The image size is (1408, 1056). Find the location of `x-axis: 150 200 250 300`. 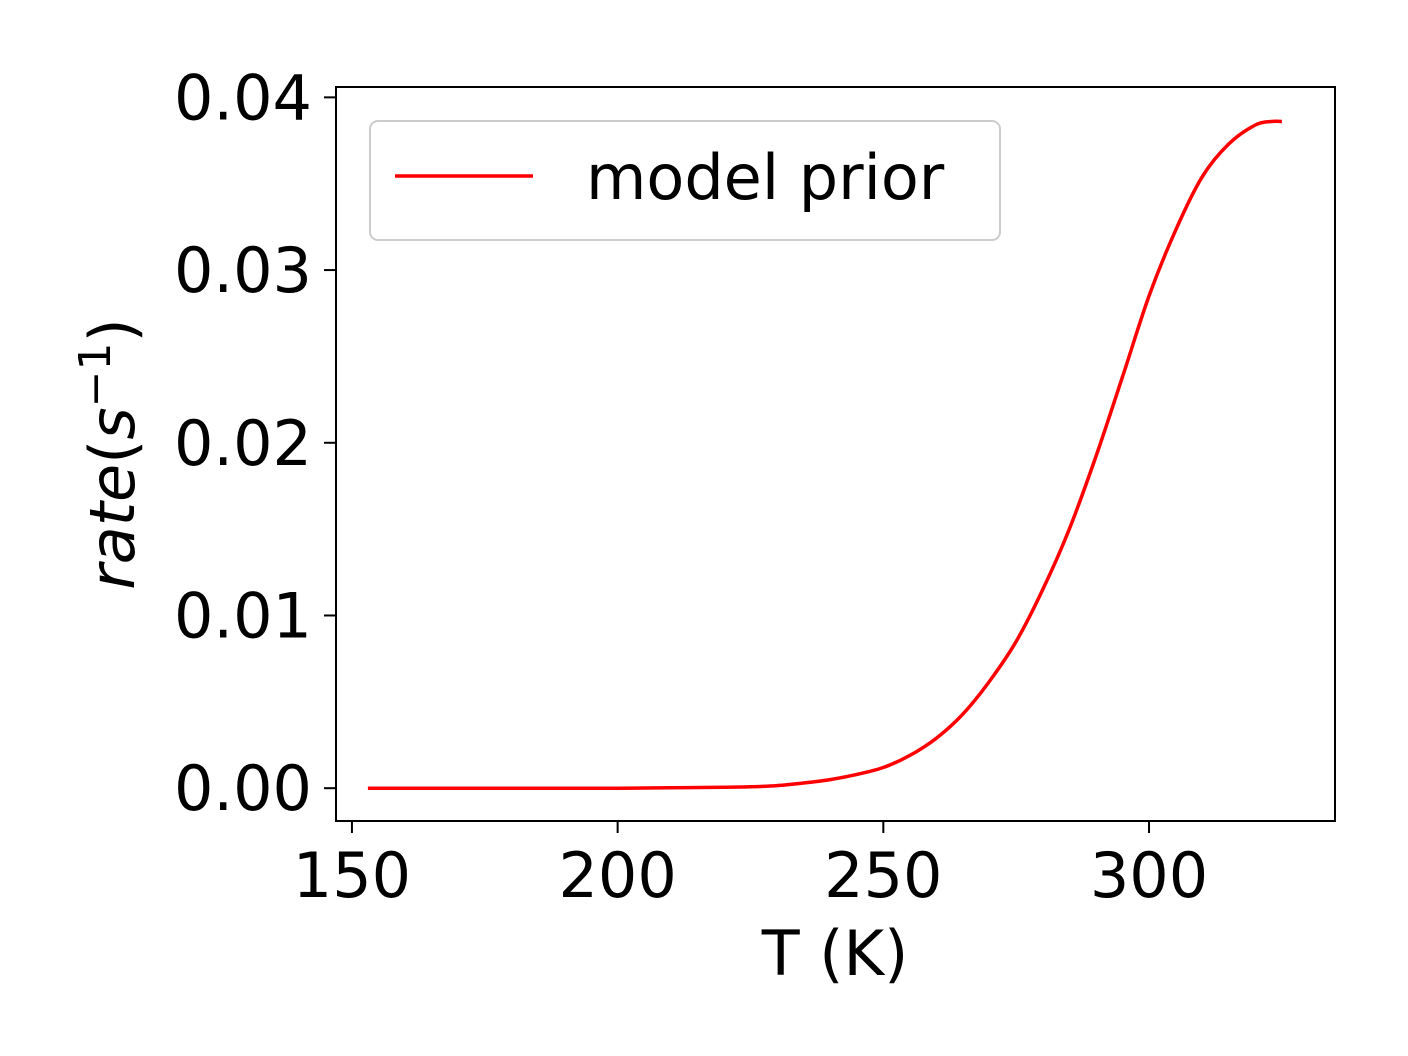

x-axis: 150 200 250 300 is located at coordinates (750, 866).